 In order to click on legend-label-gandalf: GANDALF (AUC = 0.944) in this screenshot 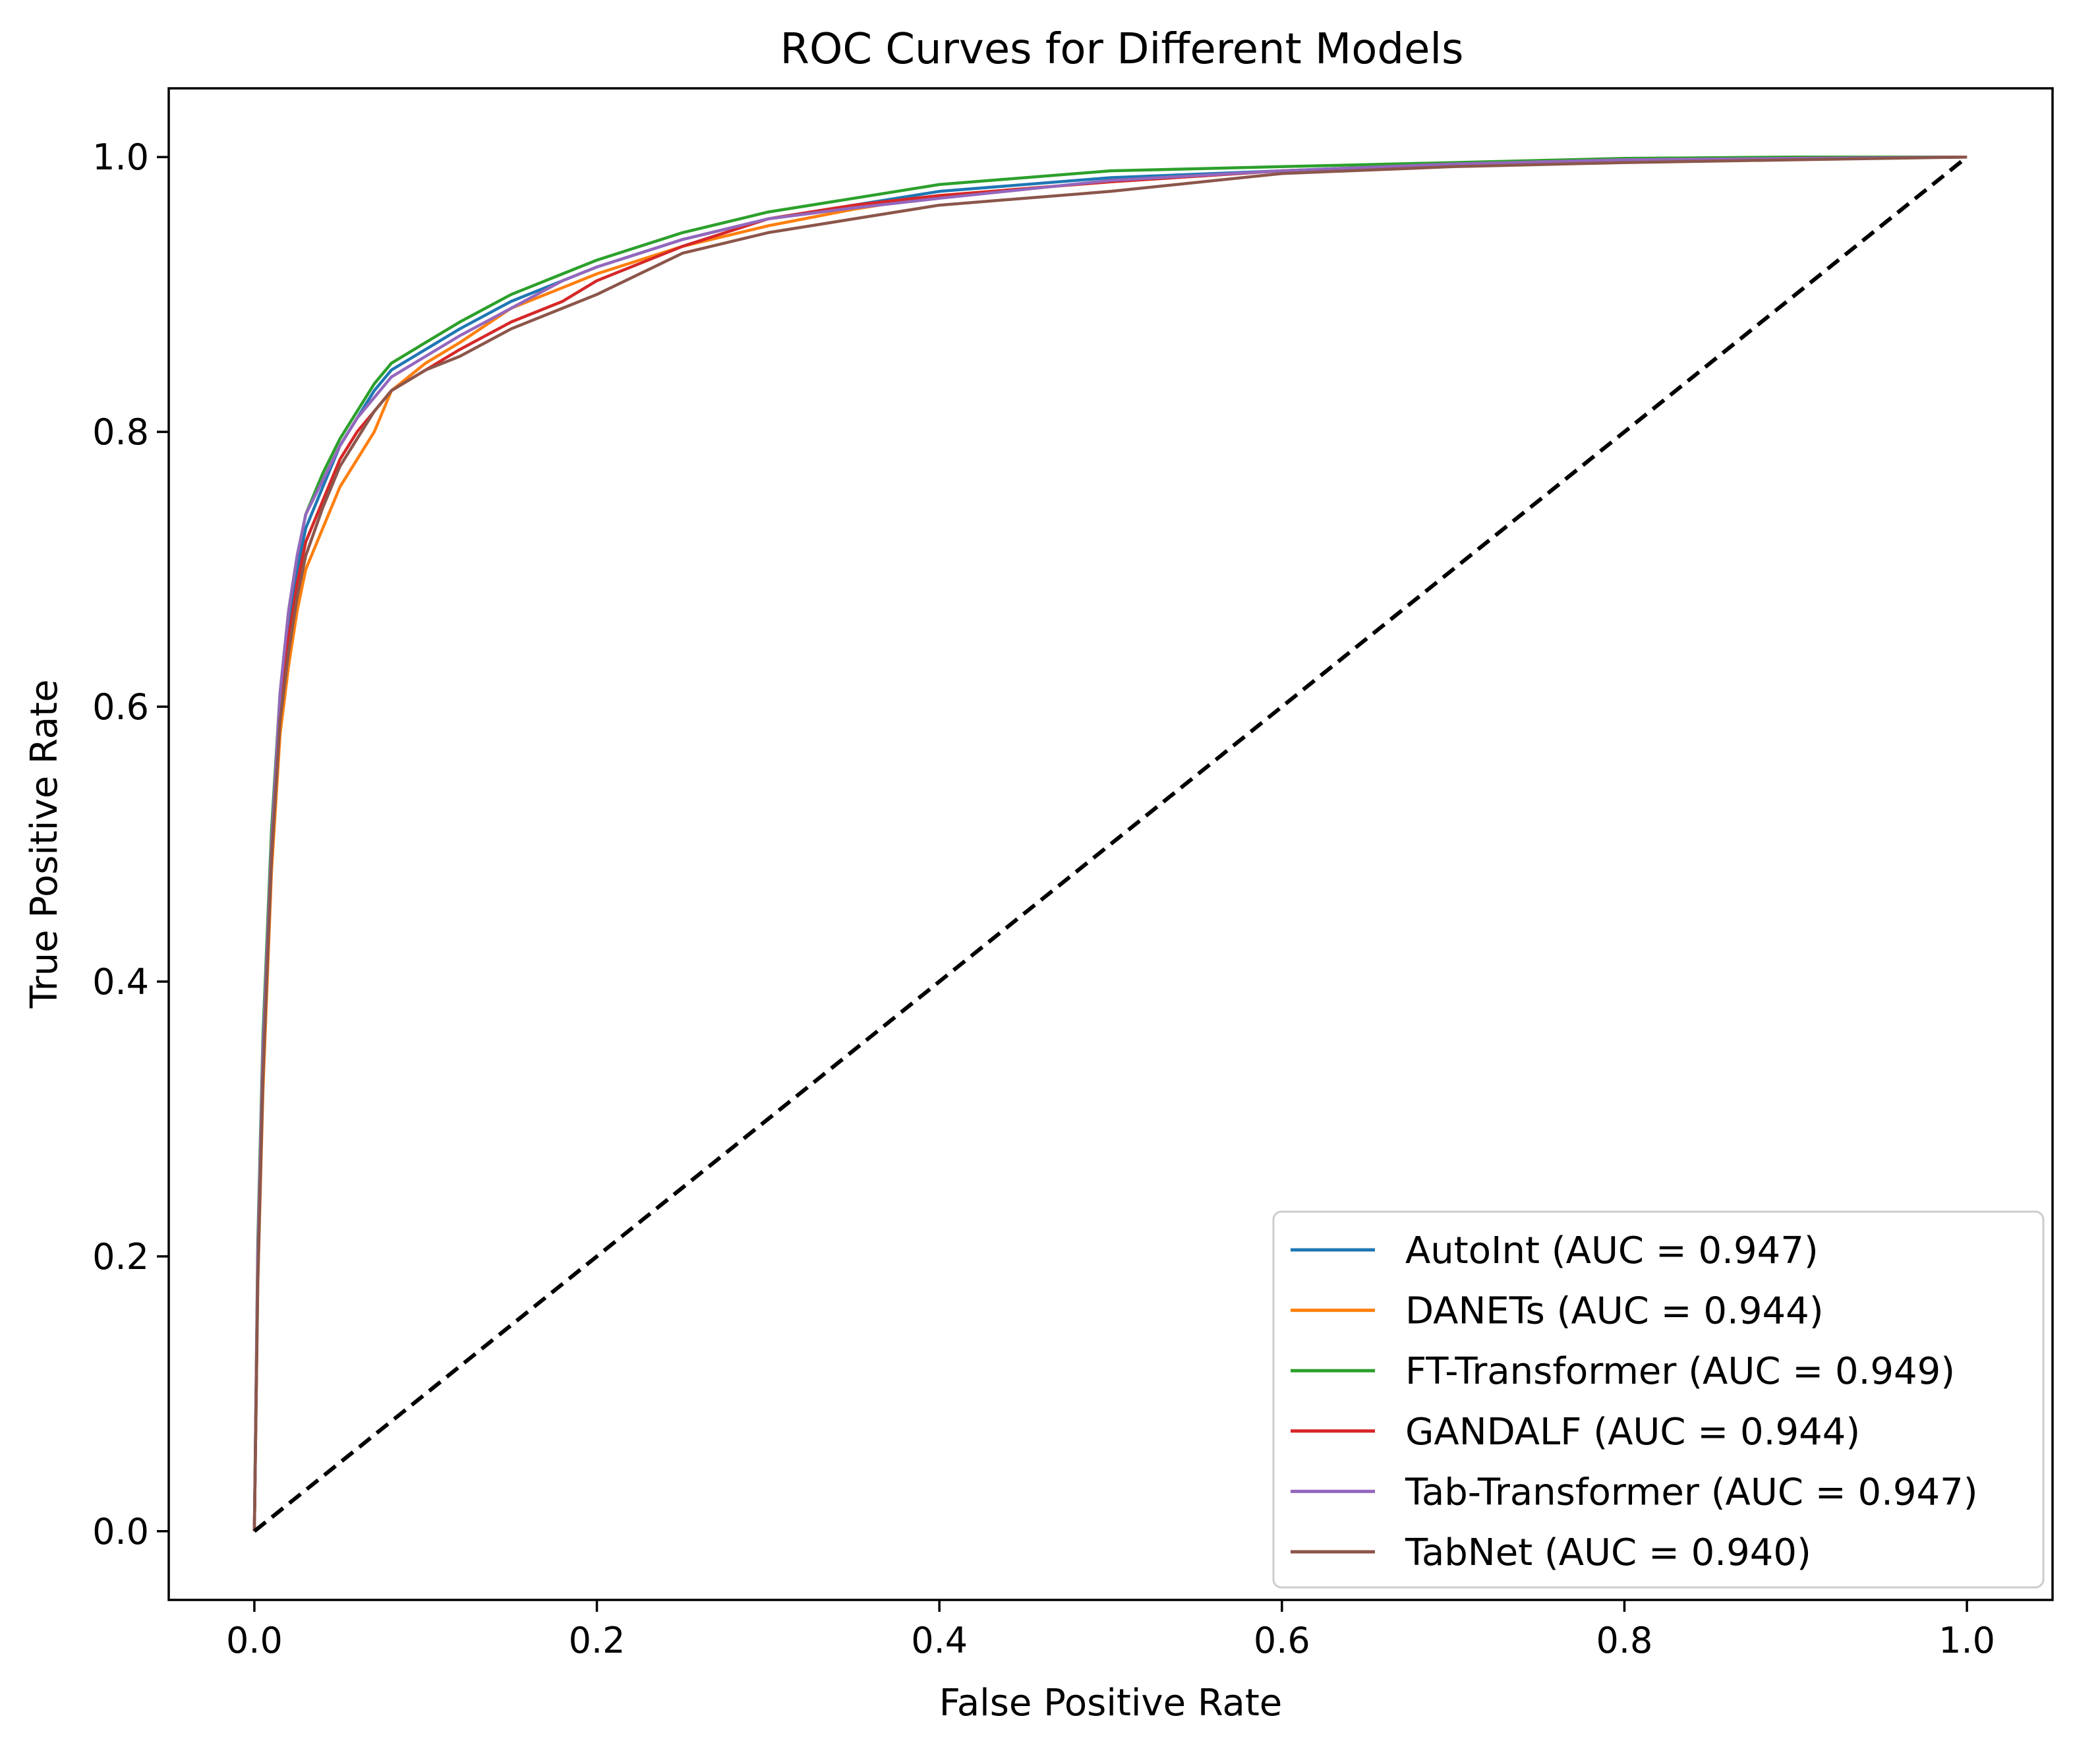, I will do `click(1632, 1433)`.